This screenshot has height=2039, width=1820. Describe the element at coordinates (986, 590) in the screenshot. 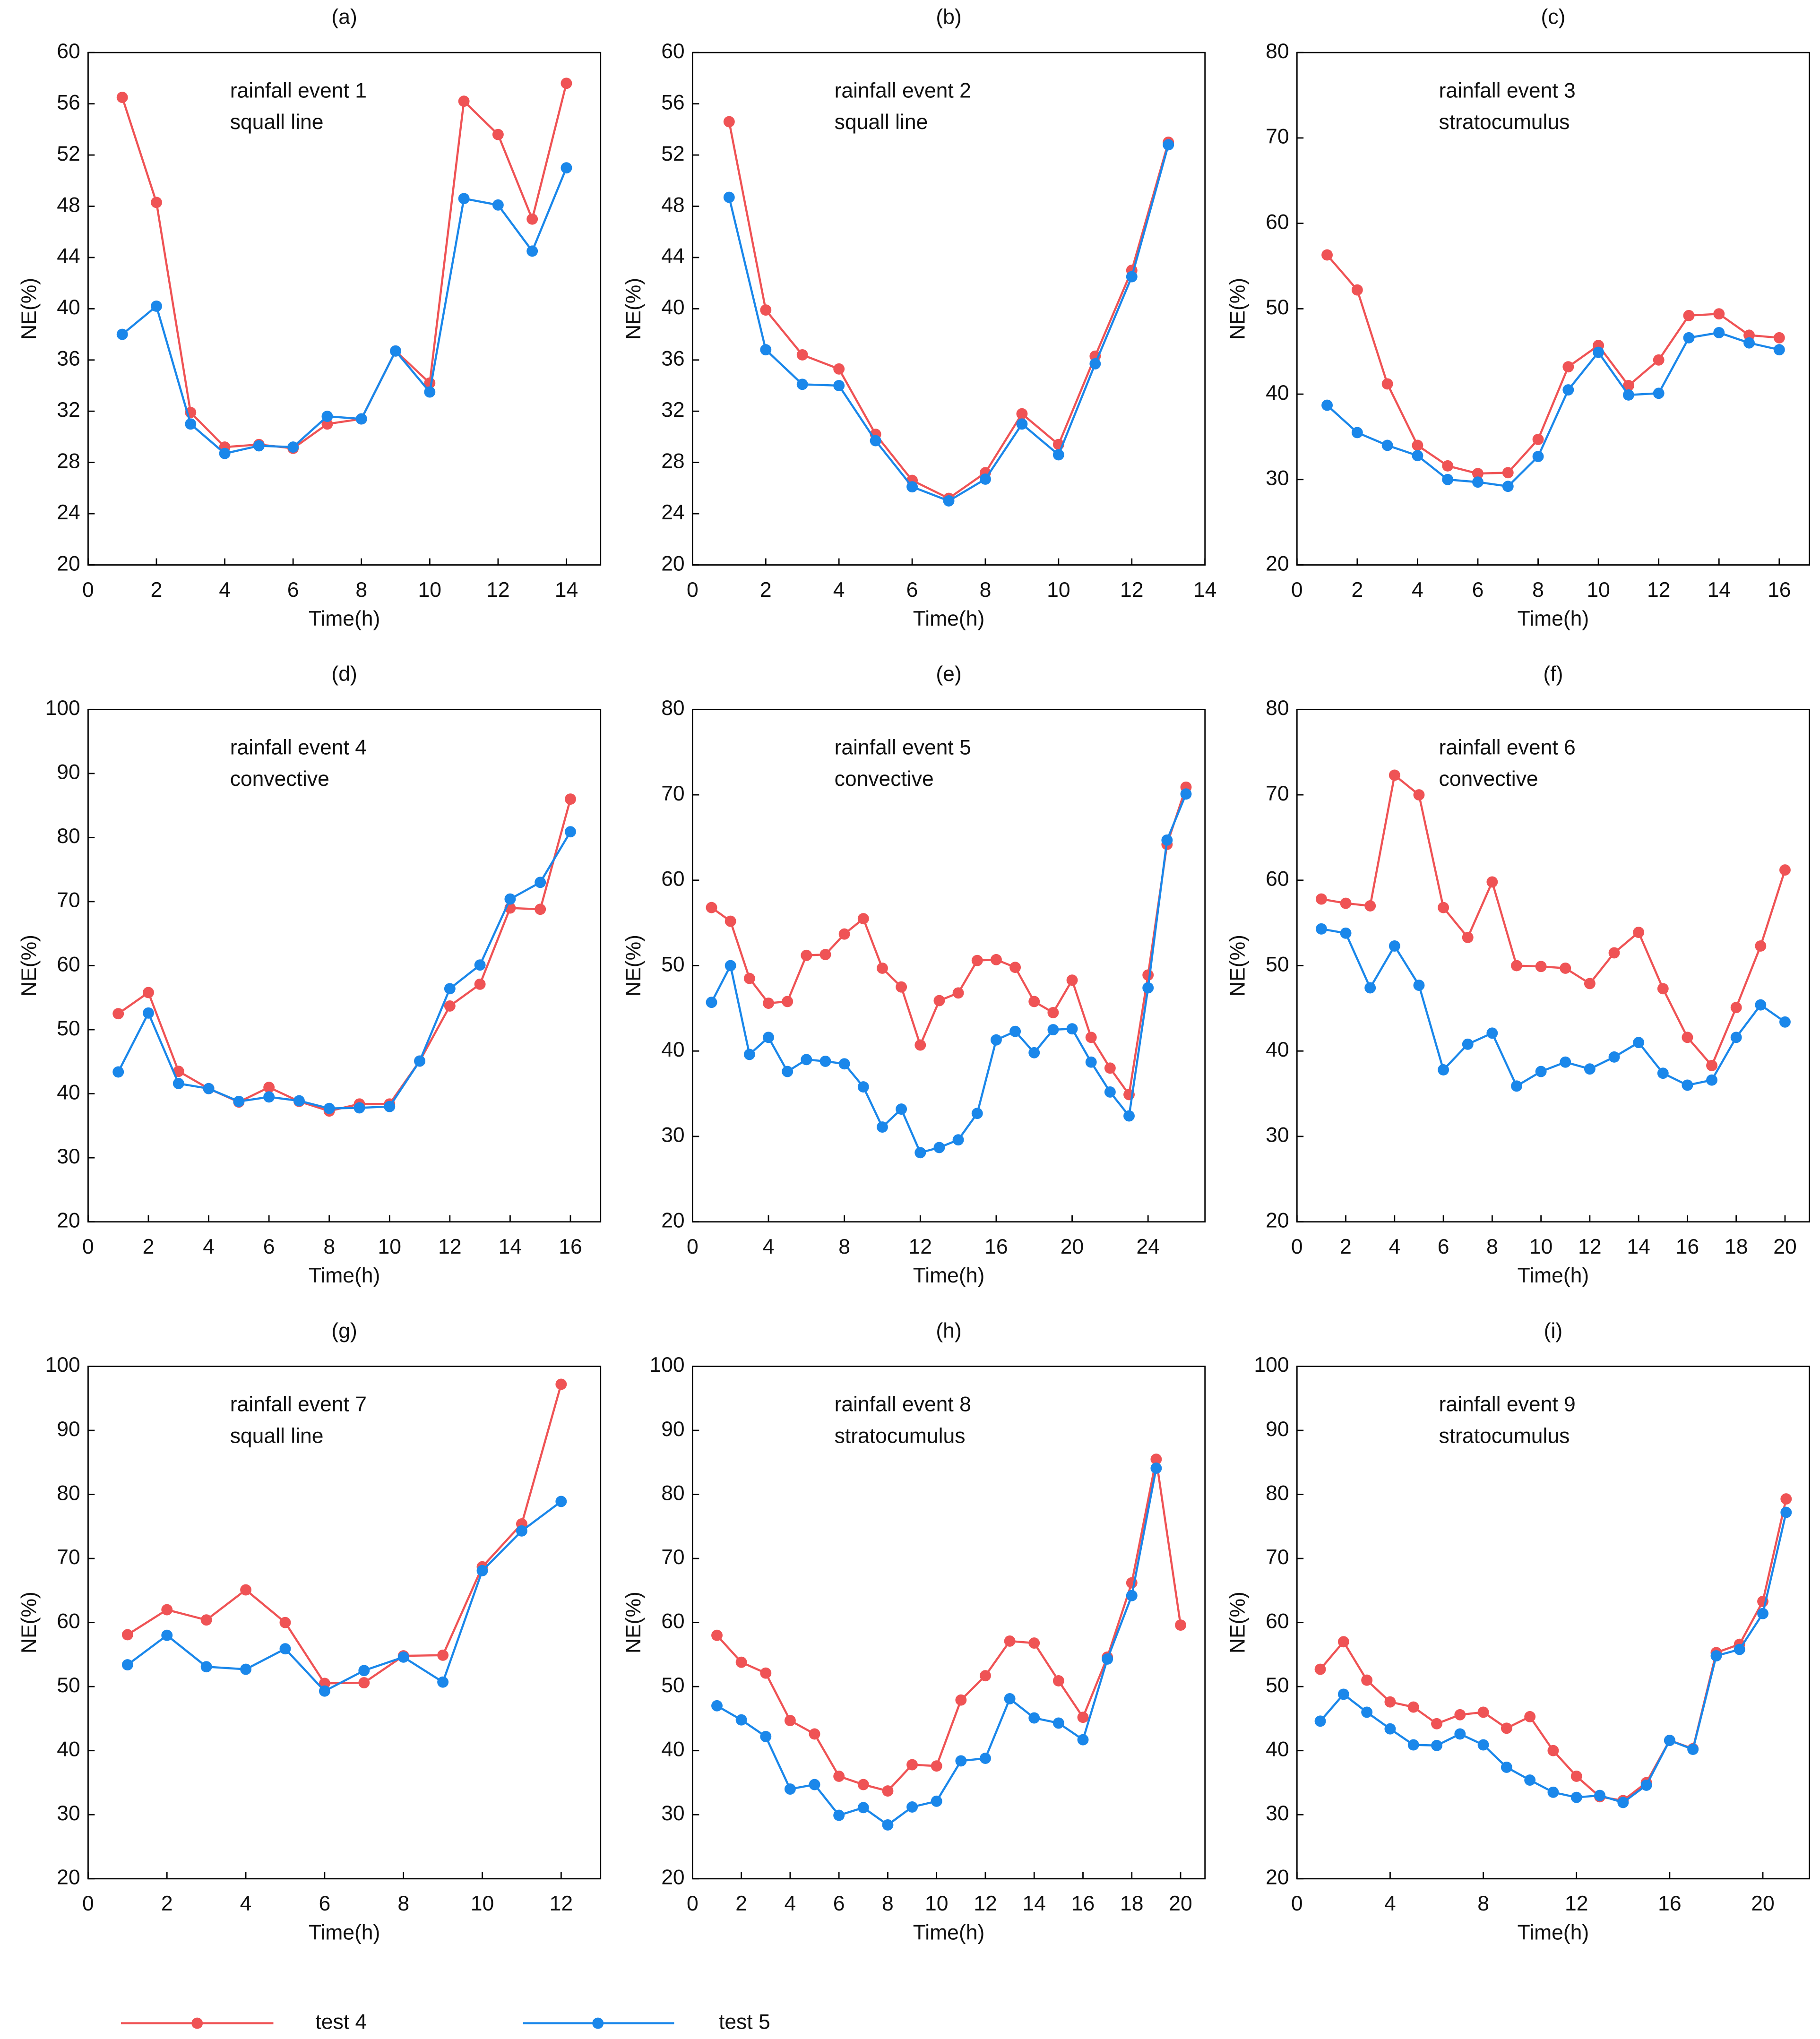

I see `x-tick-label: 8` at that location.